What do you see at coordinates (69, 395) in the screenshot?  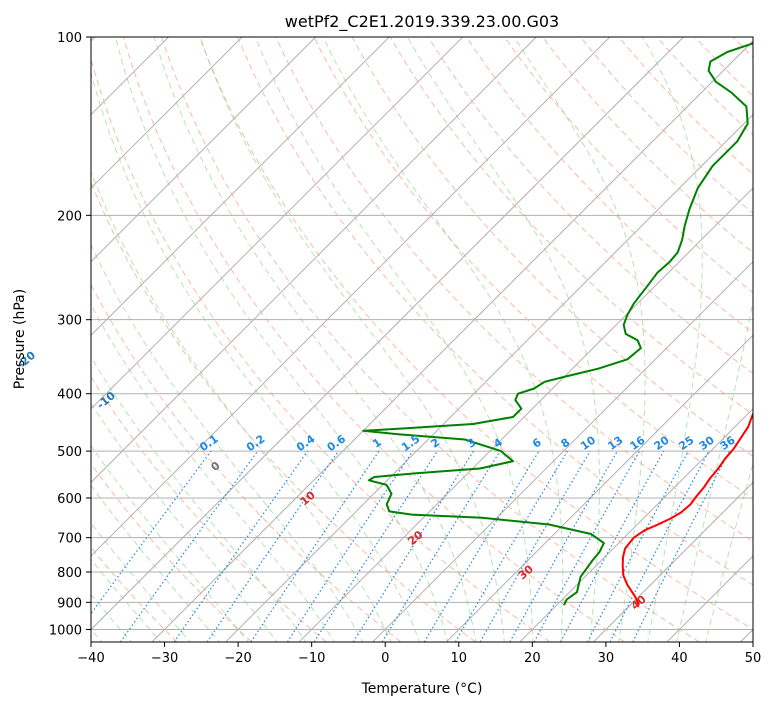 I see `y-tick-label: 400` at bounding box center [69, 395].